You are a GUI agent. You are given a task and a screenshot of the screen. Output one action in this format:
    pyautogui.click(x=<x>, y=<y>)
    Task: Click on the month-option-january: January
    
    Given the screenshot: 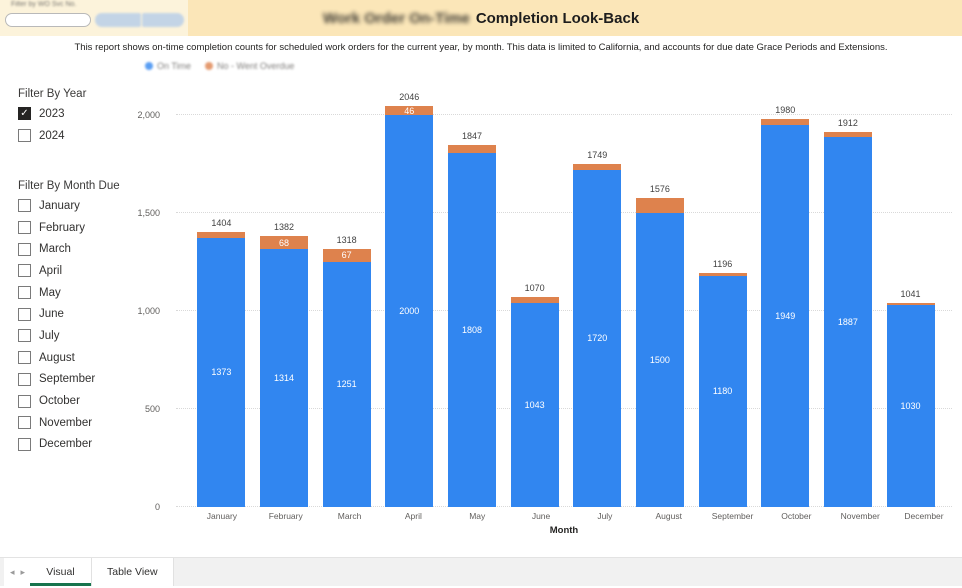 What is the action you would take?
    pyautogui.click(x=56, y=206)
    